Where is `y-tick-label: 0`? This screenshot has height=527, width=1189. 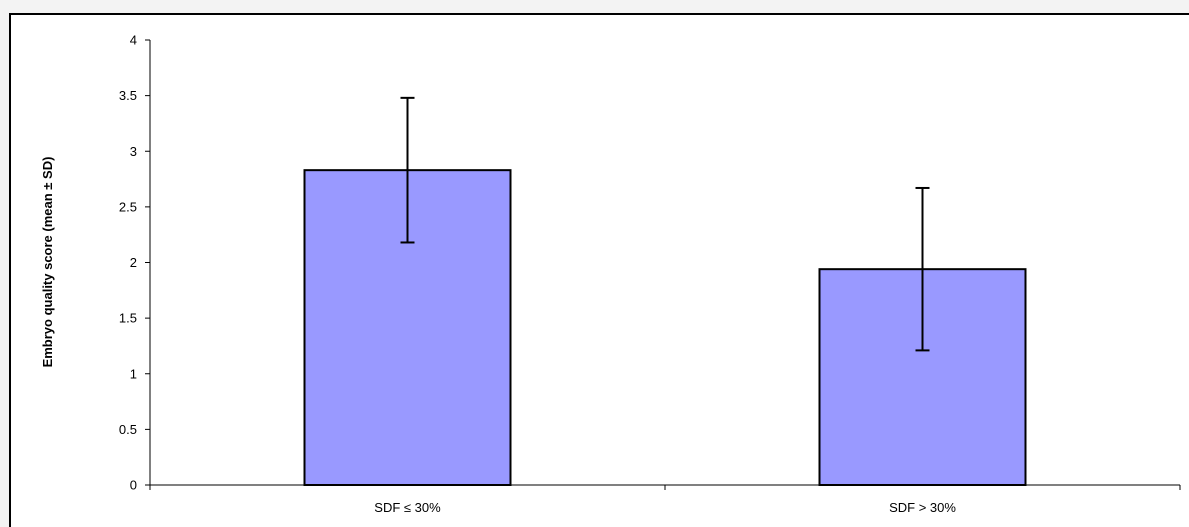 y-tick-label: 0 is located at coordinates (133, 485).